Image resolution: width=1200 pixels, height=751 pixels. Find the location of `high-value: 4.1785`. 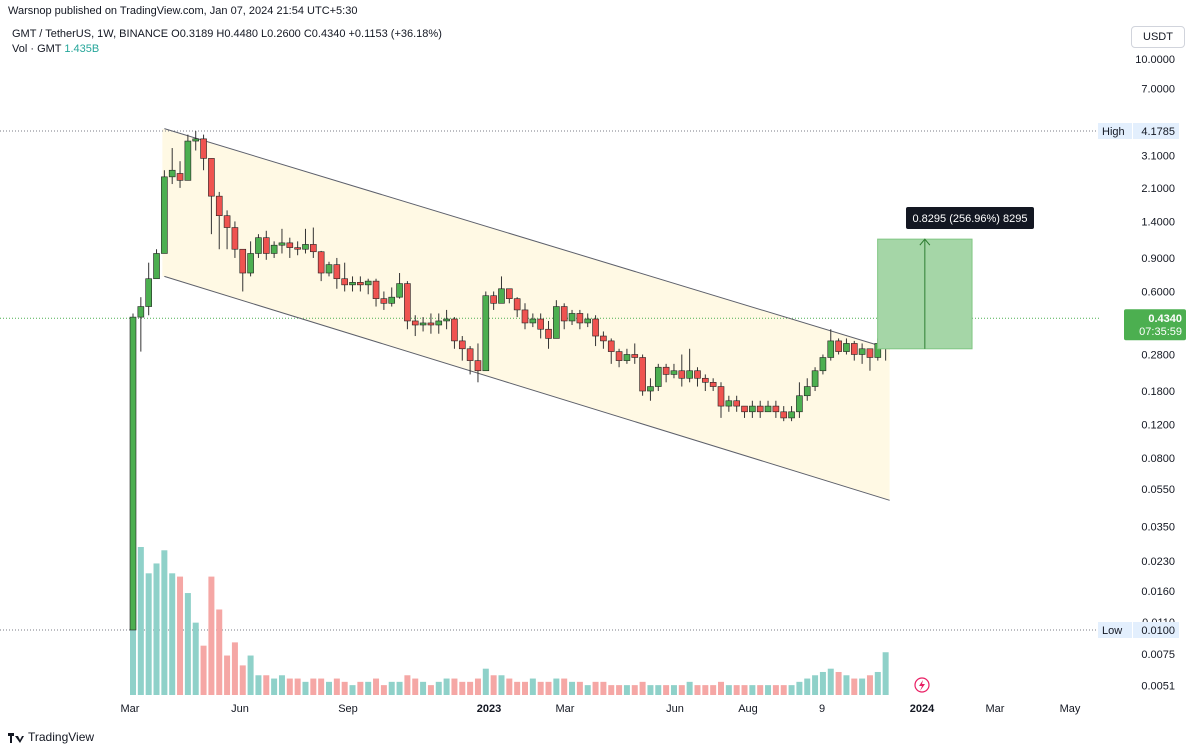

high-value: 4.1785 is located at coordinates (1158, 132).